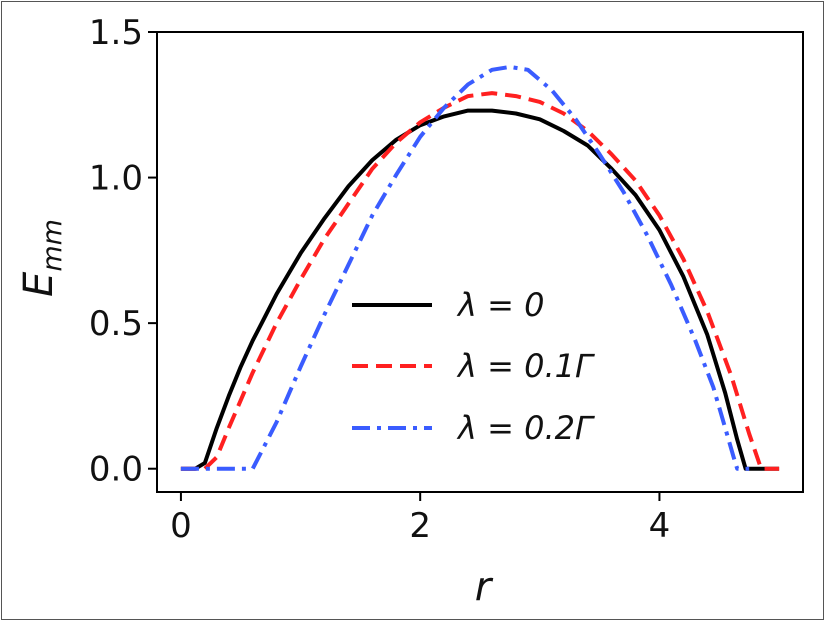  I want to click on y-axis-label: Emm, so click(42, 258).